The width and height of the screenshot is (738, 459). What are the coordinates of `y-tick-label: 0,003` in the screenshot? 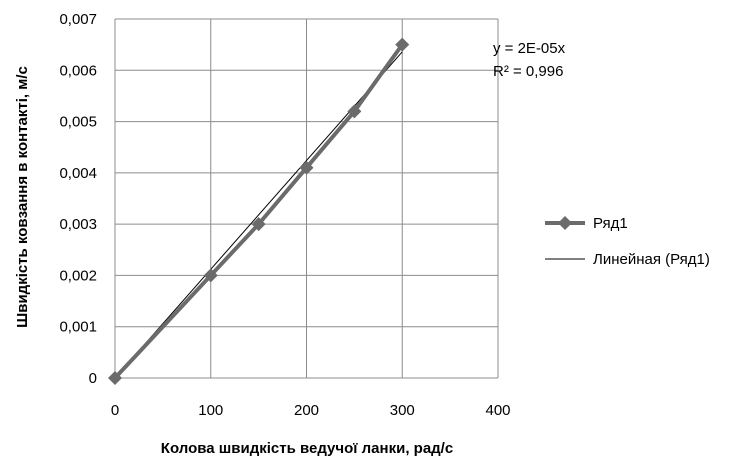 It's located at (78, 224).